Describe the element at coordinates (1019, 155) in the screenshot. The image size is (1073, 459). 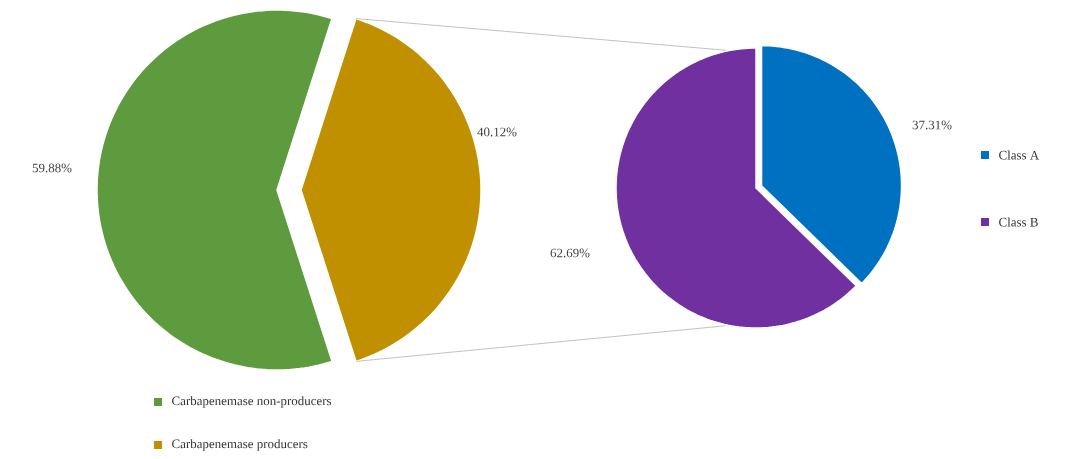
I see `legend-label: Class A` at that location.